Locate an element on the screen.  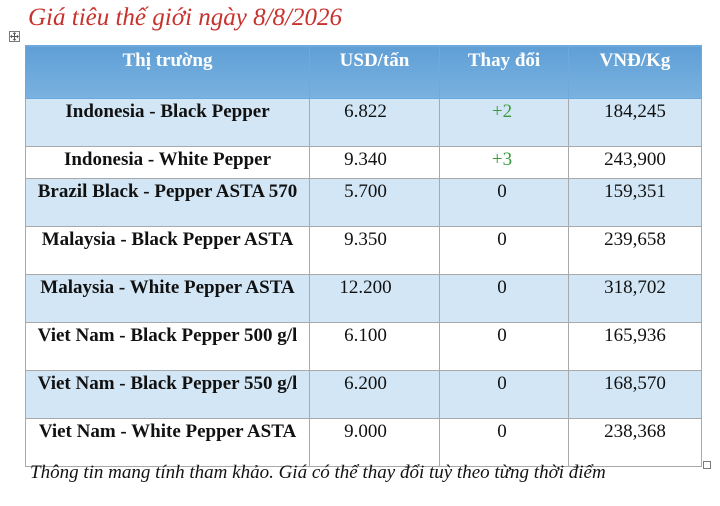
usd-cell: 9.340 is located at coordinates (374, 162).